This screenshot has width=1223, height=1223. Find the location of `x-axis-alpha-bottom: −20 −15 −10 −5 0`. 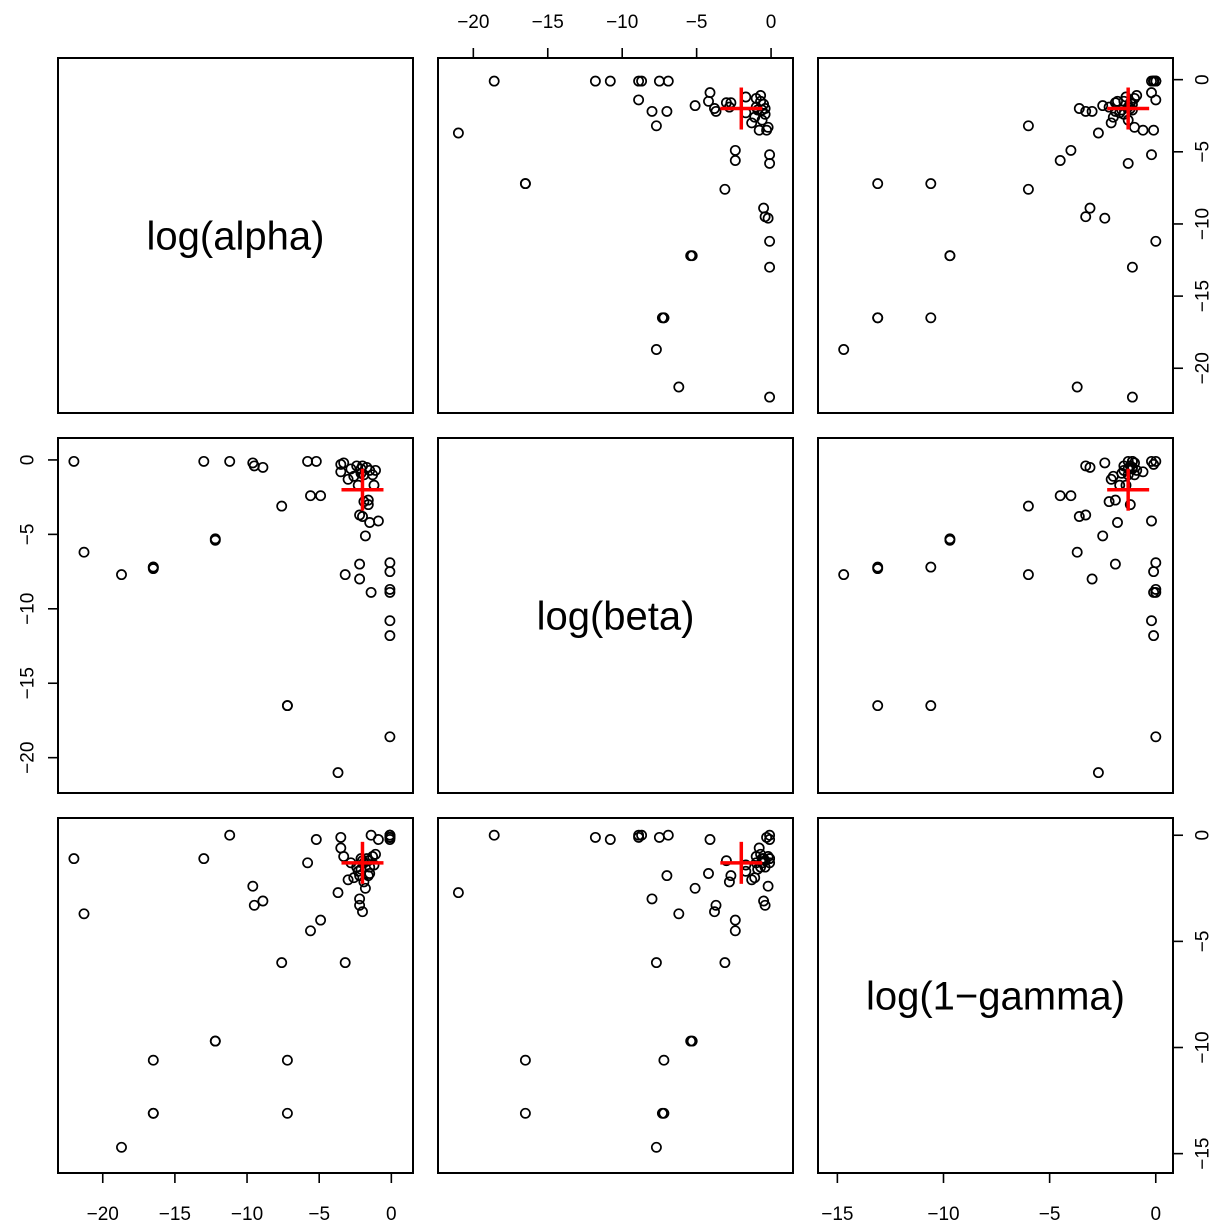

x-axis-alpha-bottom: −20 −15 −10 −5 0 is located at coordinates (242, 1197).